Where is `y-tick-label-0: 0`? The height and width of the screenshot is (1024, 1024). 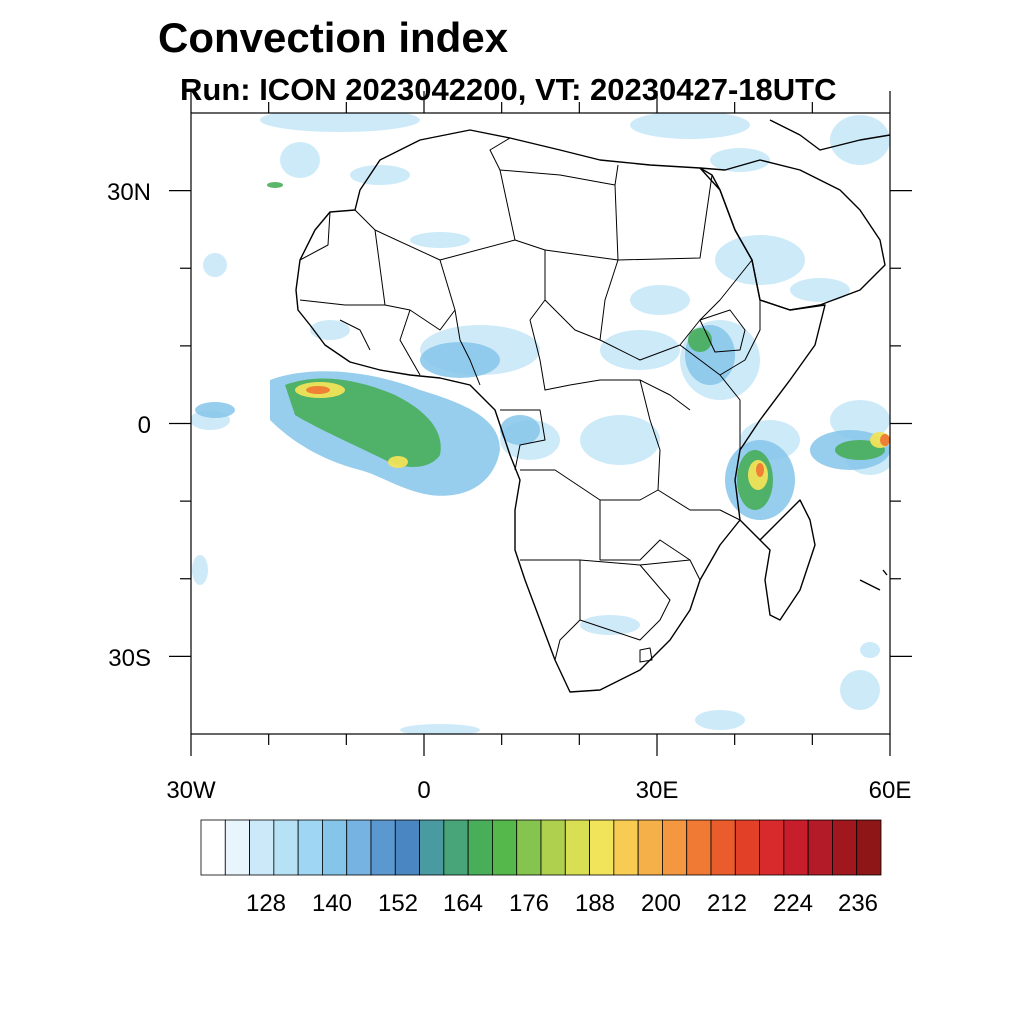 y-tick-label-0: 0 is located at coordinates (144, 425).